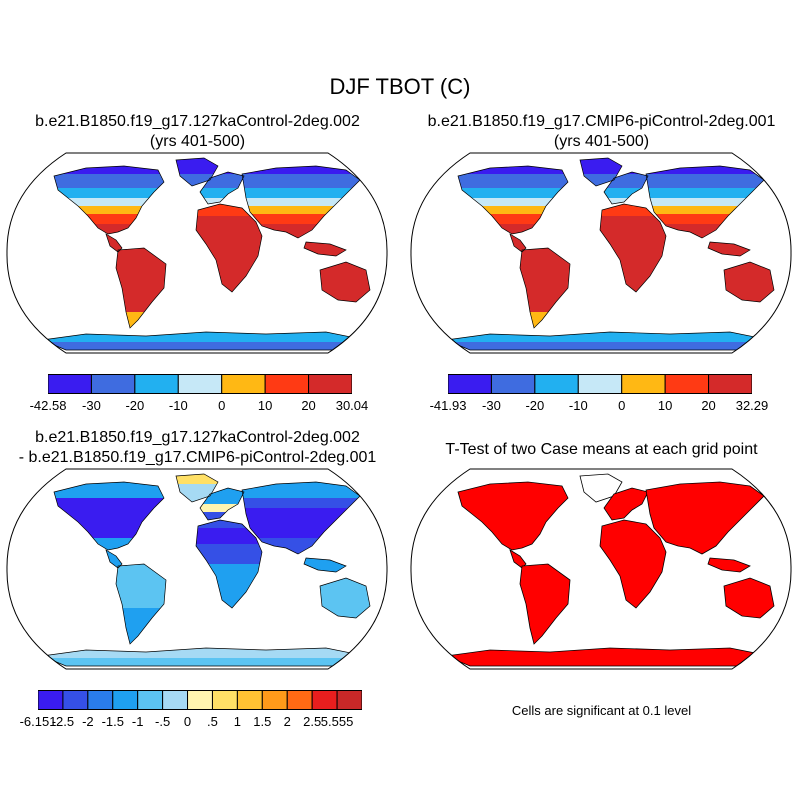 Image resolution: width=800 pixels, height=800 pixels. I want to click on land-asia, so click(705, 518).